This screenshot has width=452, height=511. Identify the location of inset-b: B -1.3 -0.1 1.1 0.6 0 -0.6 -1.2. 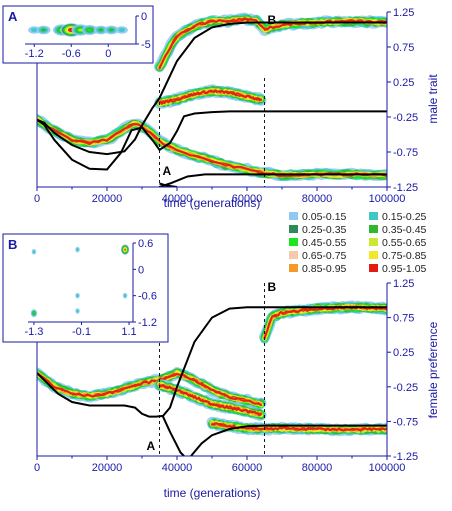
(85, 288).